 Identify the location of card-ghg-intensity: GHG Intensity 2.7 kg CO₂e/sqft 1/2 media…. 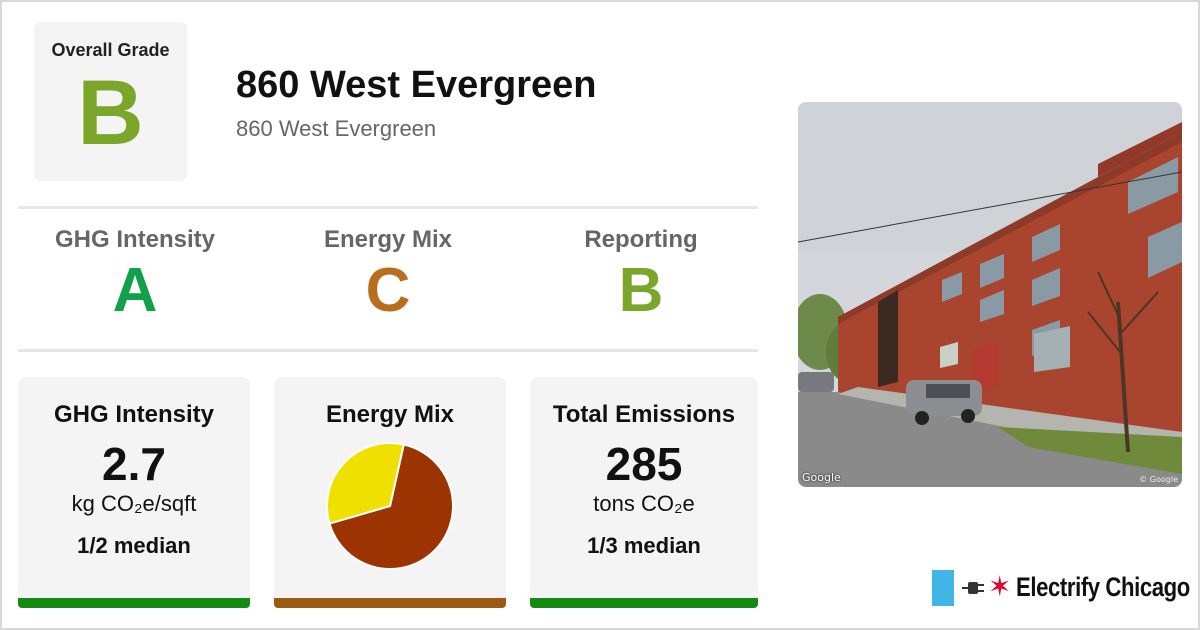
(134, 492).